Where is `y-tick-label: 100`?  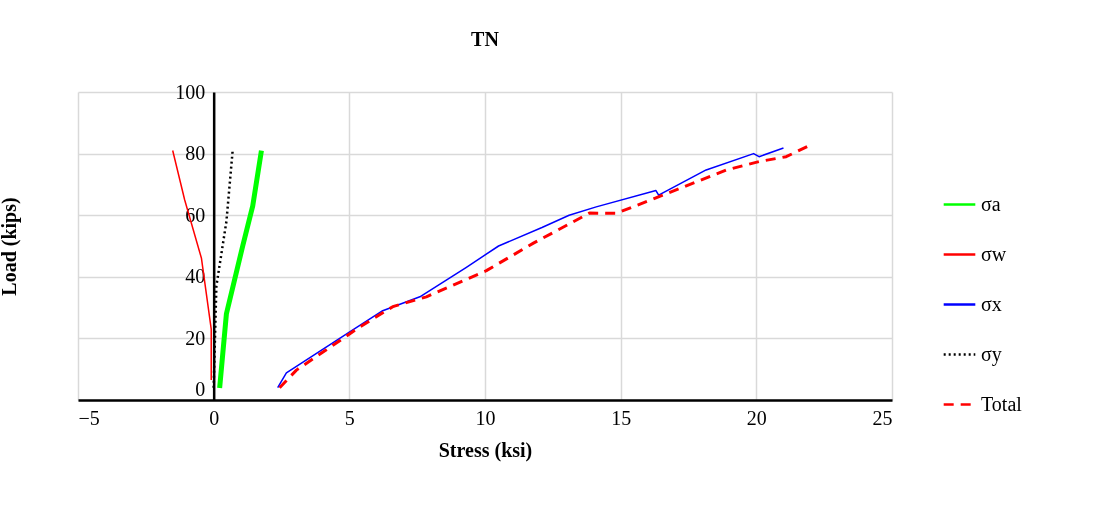 y-tick-label: 100 is located at coordinates (190, 91).